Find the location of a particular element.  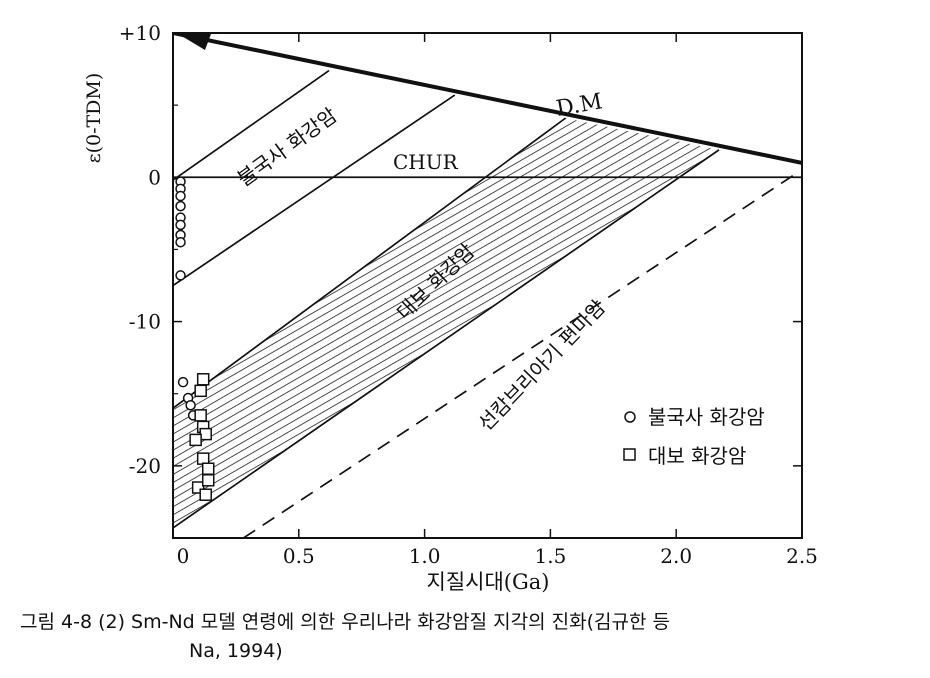

y-tick-label: +10 is located at coordinates (140, 33).